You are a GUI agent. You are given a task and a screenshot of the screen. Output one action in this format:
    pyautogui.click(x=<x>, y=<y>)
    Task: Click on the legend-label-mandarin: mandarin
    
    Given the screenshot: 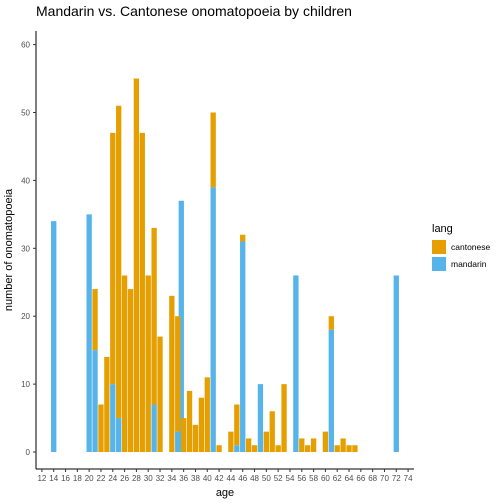 What is the action you would take?
    pyautogui.click(x=469, y=264)
    